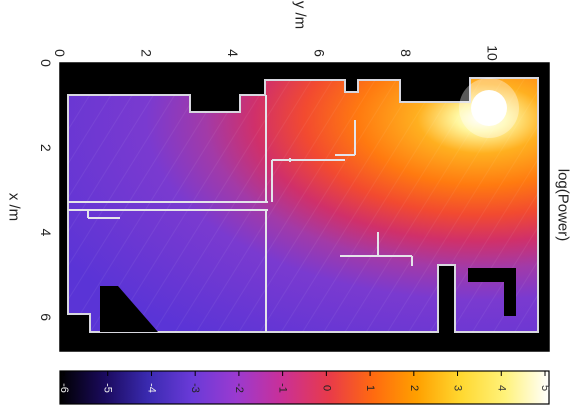 Image resolution: width=573 pixels, height=414 pixels. Describe the element at coordinates (510, 292) in the screenshot. I see `obstacle-right` at that location.